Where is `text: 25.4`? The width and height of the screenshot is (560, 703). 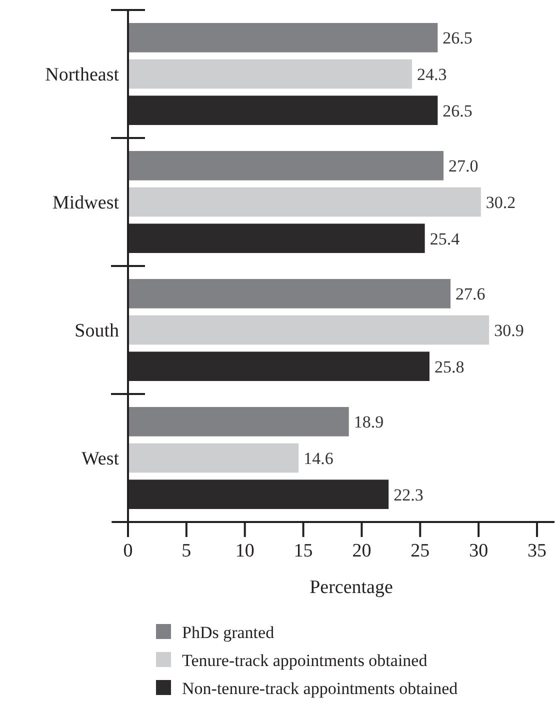 text: 25.4 is located at coordinates (445, 238).